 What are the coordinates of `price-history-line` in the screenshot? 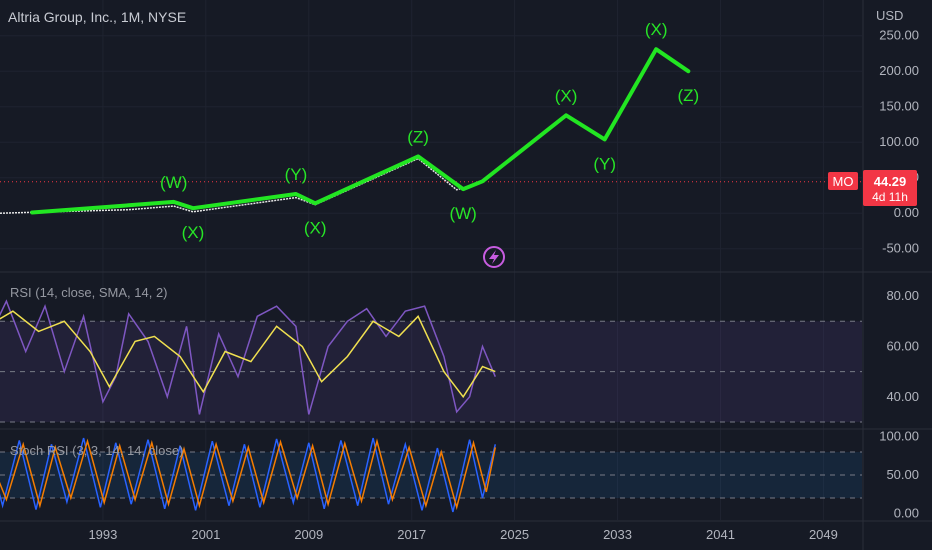 It's located at (241, 185).